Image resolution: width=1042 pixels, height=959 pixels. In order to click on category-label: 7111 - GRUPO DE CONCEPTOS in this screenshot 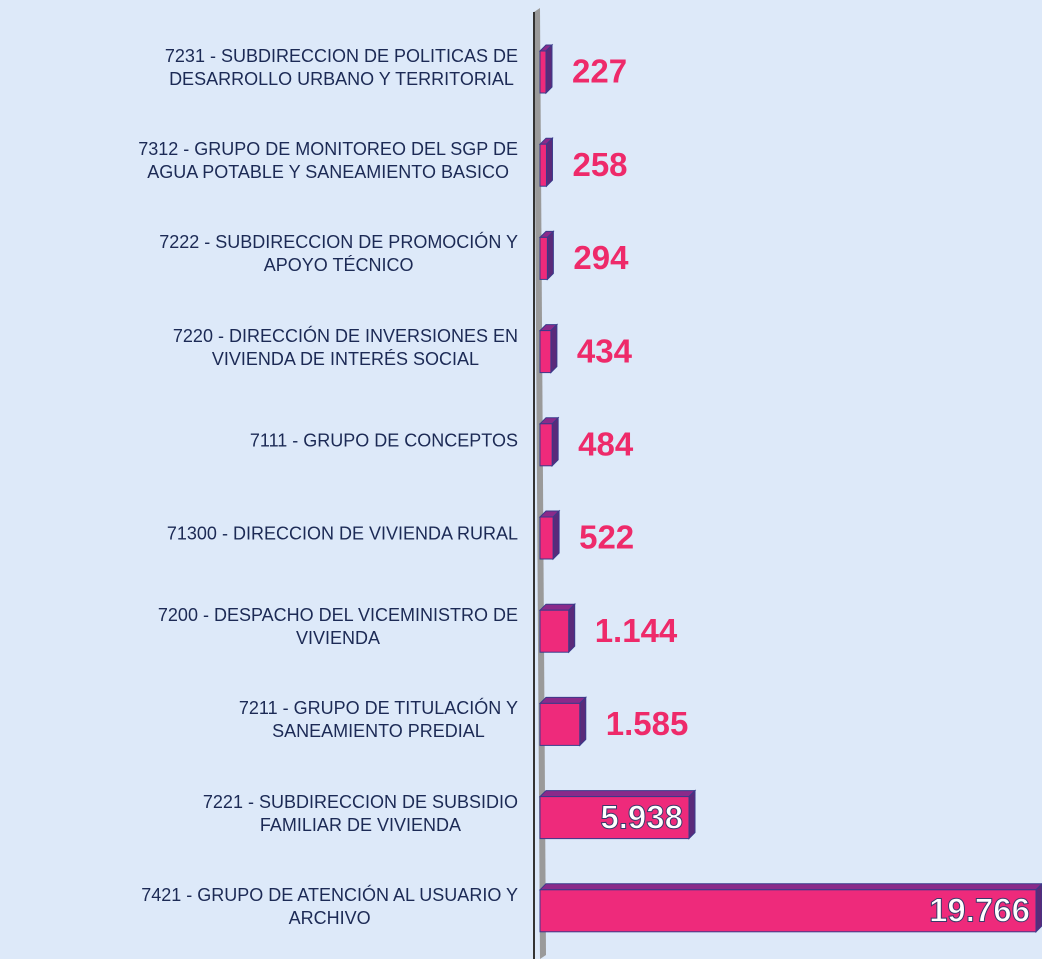, I will do `click(383, 440)`.